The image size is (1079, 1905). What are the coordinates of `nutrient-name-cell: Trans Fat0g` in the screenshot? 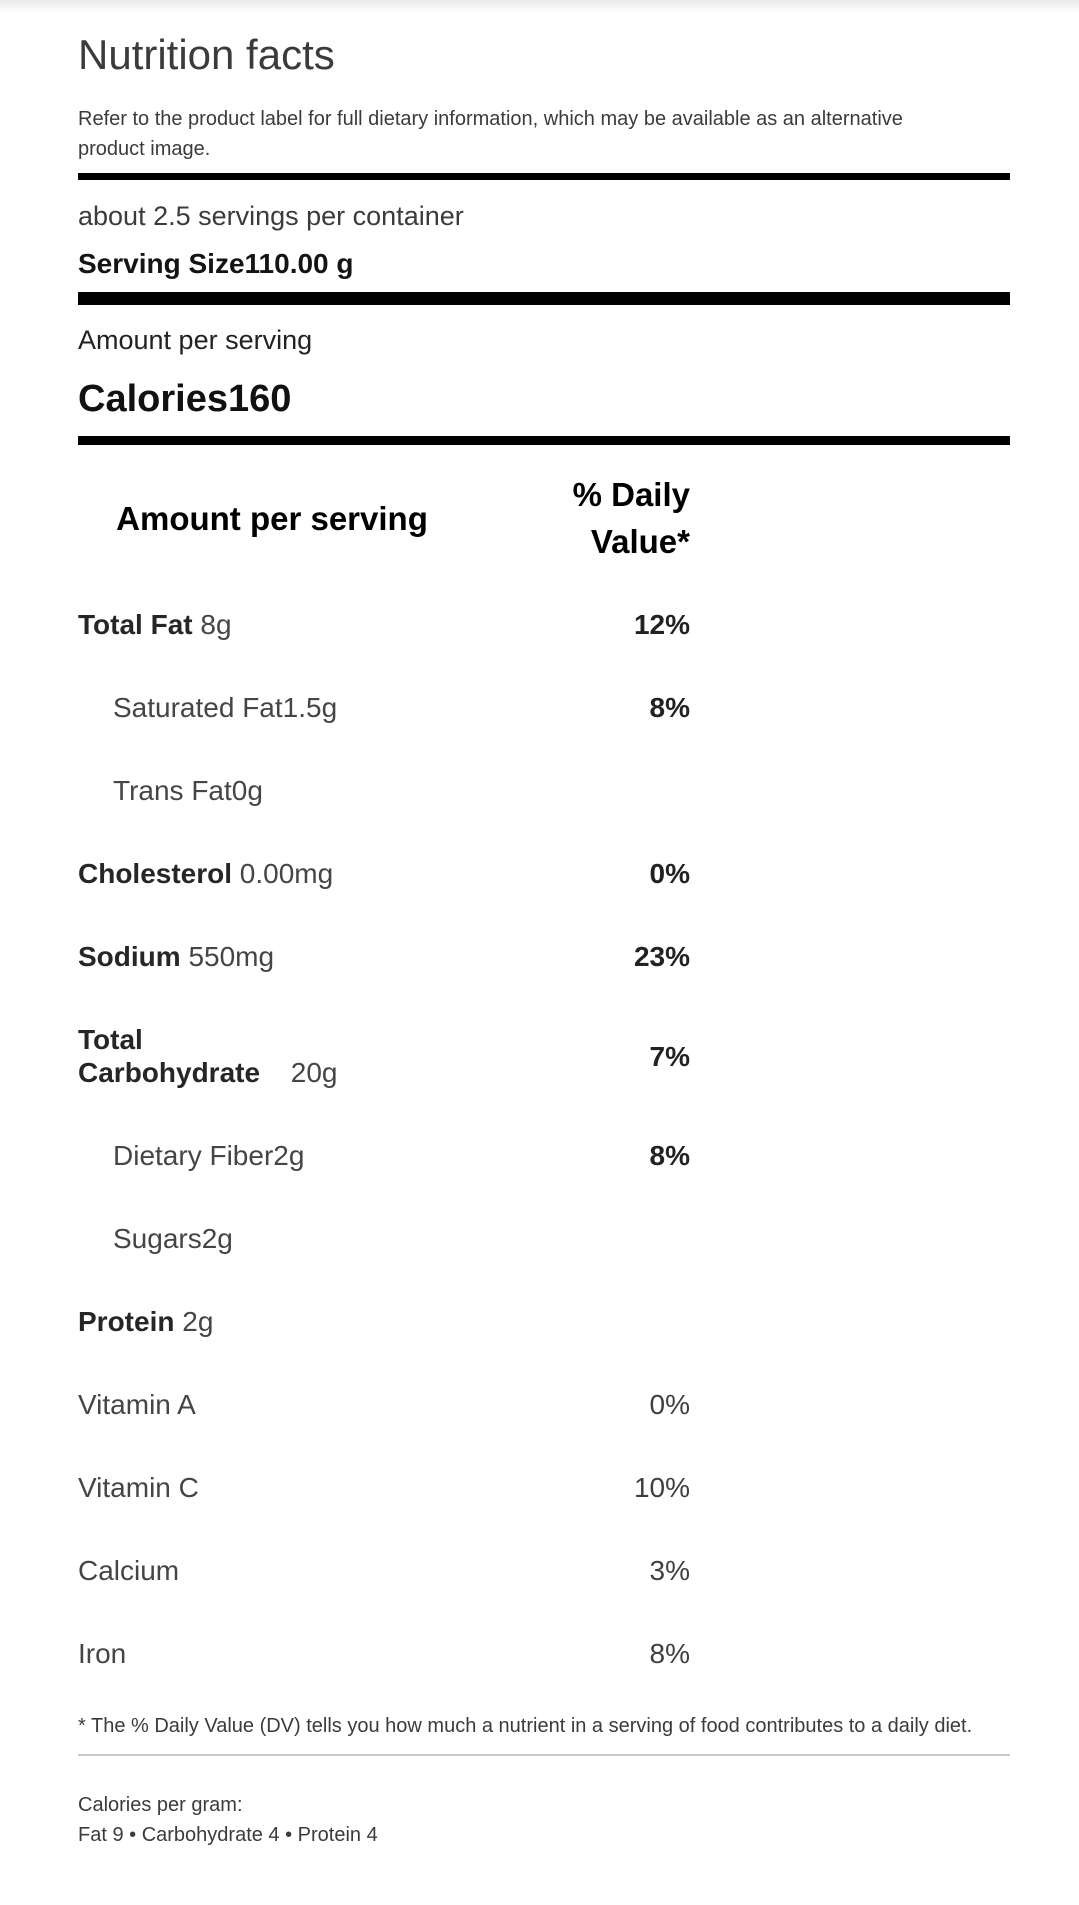 It's located at (272, 790).